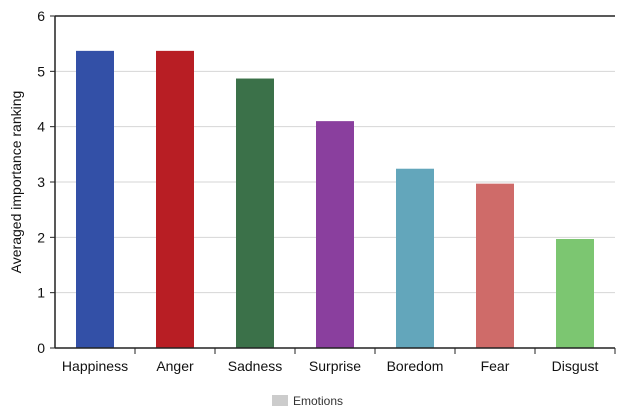 The image size is (617, 407). What do you see at coordinates (95, 199) in the screenshot?
I see `bar-happiness` at bounding box center [95, 199].